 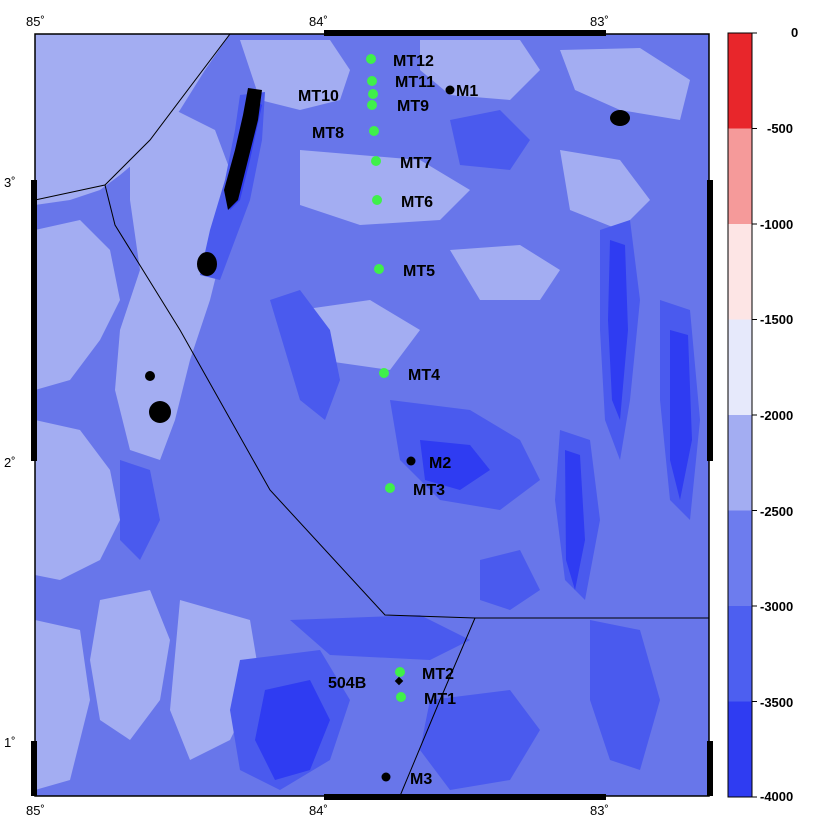 I want to click on colorbar-label-1500: -1500, so click(x=777, y=319).